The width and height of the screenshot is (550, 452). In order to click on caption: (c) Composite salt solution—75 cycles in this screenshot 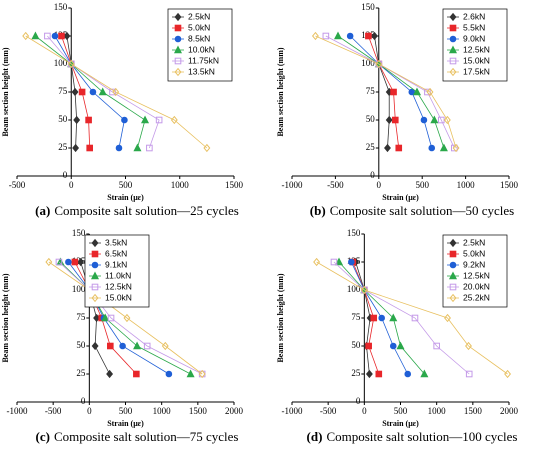, I will do `click(137, 436)`.